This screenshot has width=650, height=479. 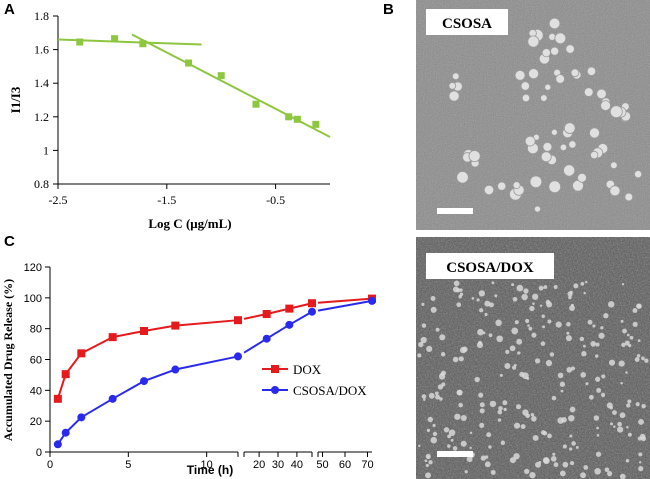 I want to click on chart-a-x-label: Log C (μg/mL), so click(x=189, y=223).